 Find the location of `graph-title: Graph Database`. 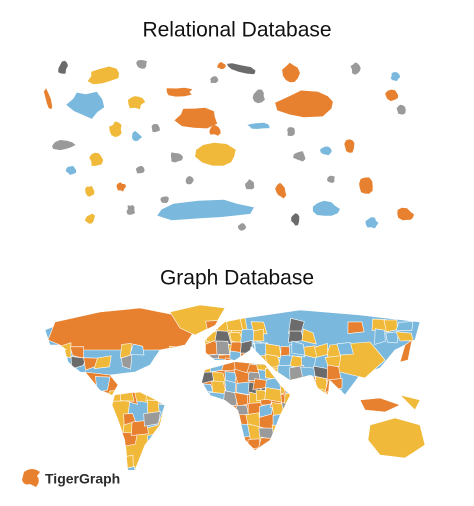

graph-title: Graph Database is located at coordinates (237, 278).